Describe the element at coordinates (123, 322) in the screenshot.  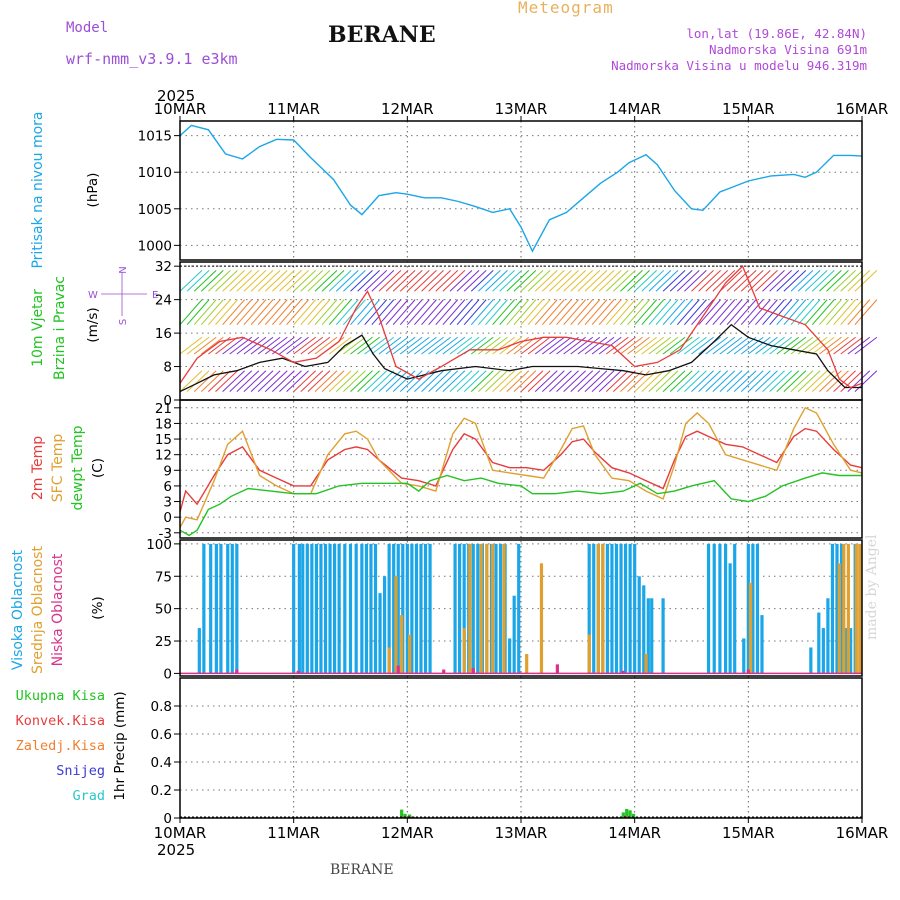
I see `compass-s: S` at that location.